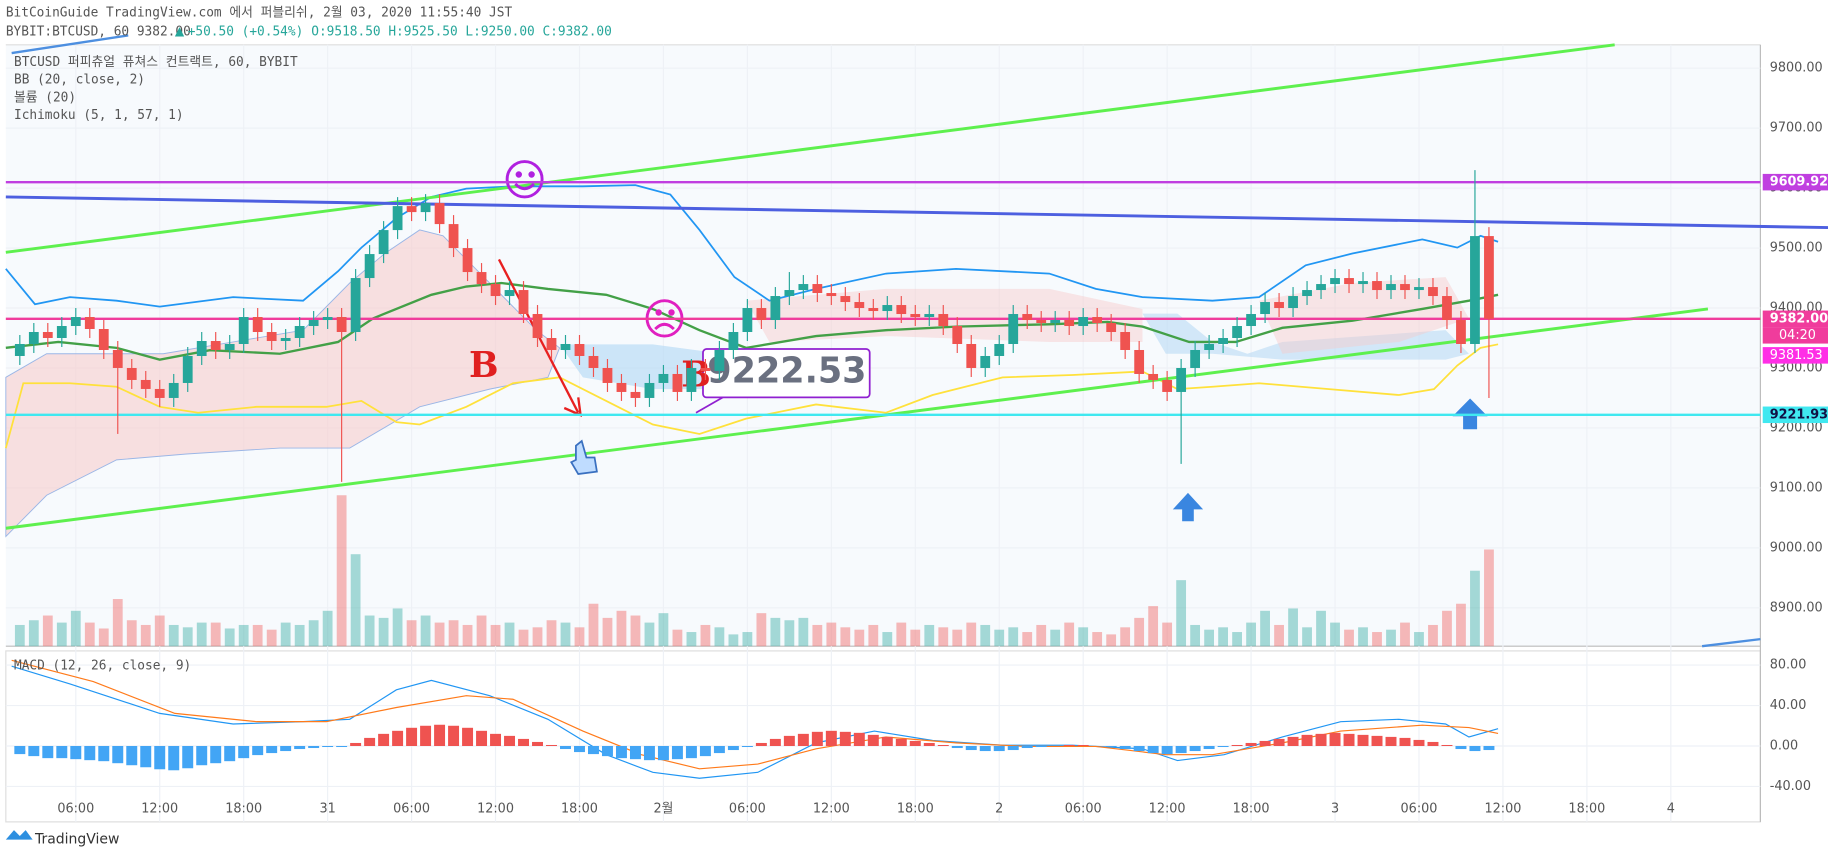 The image size is (1828, 849). I want to click on footer: TradingView, so click(76, 840).